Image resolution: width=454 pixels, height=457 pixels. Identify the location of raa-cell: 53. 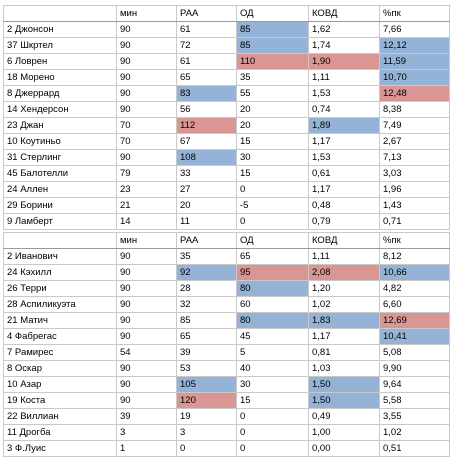
(206, 368).